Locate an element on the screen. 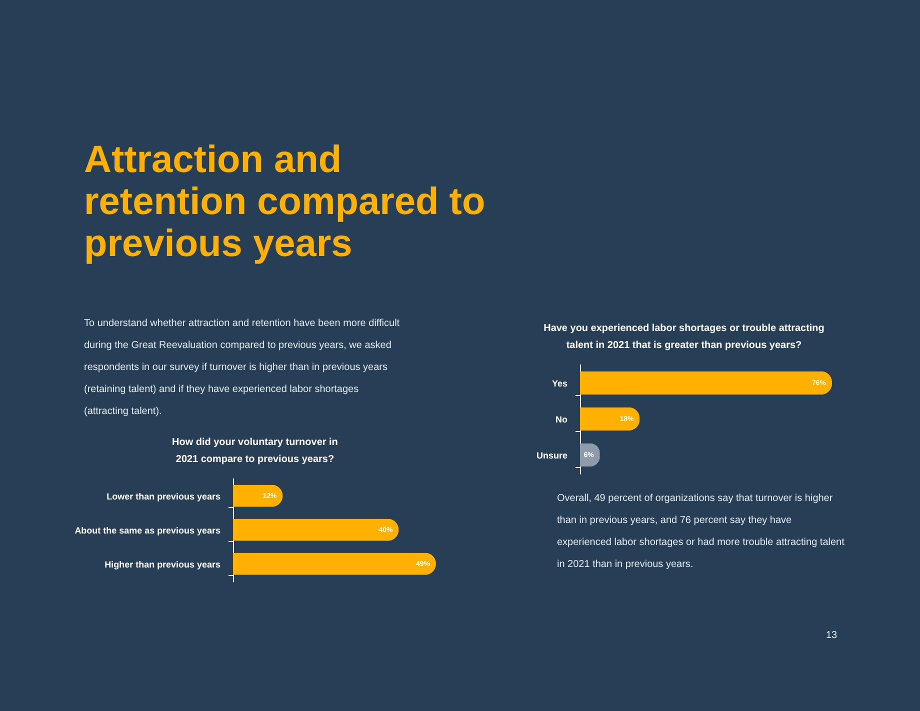  y-tick-label: Higher than previous years is located at coordinates (162, 564).